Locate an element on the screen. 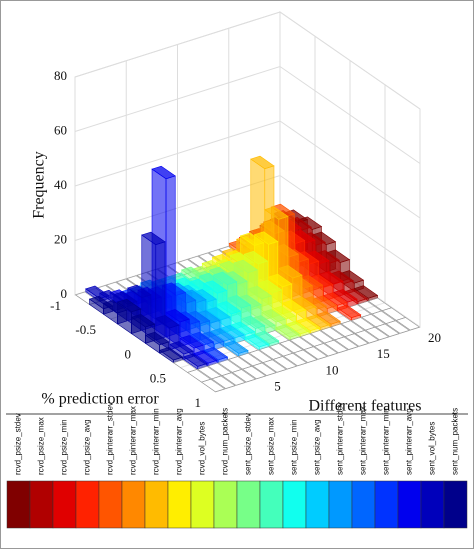  x-tick-label: 0 is located at coordinates (128, 353).